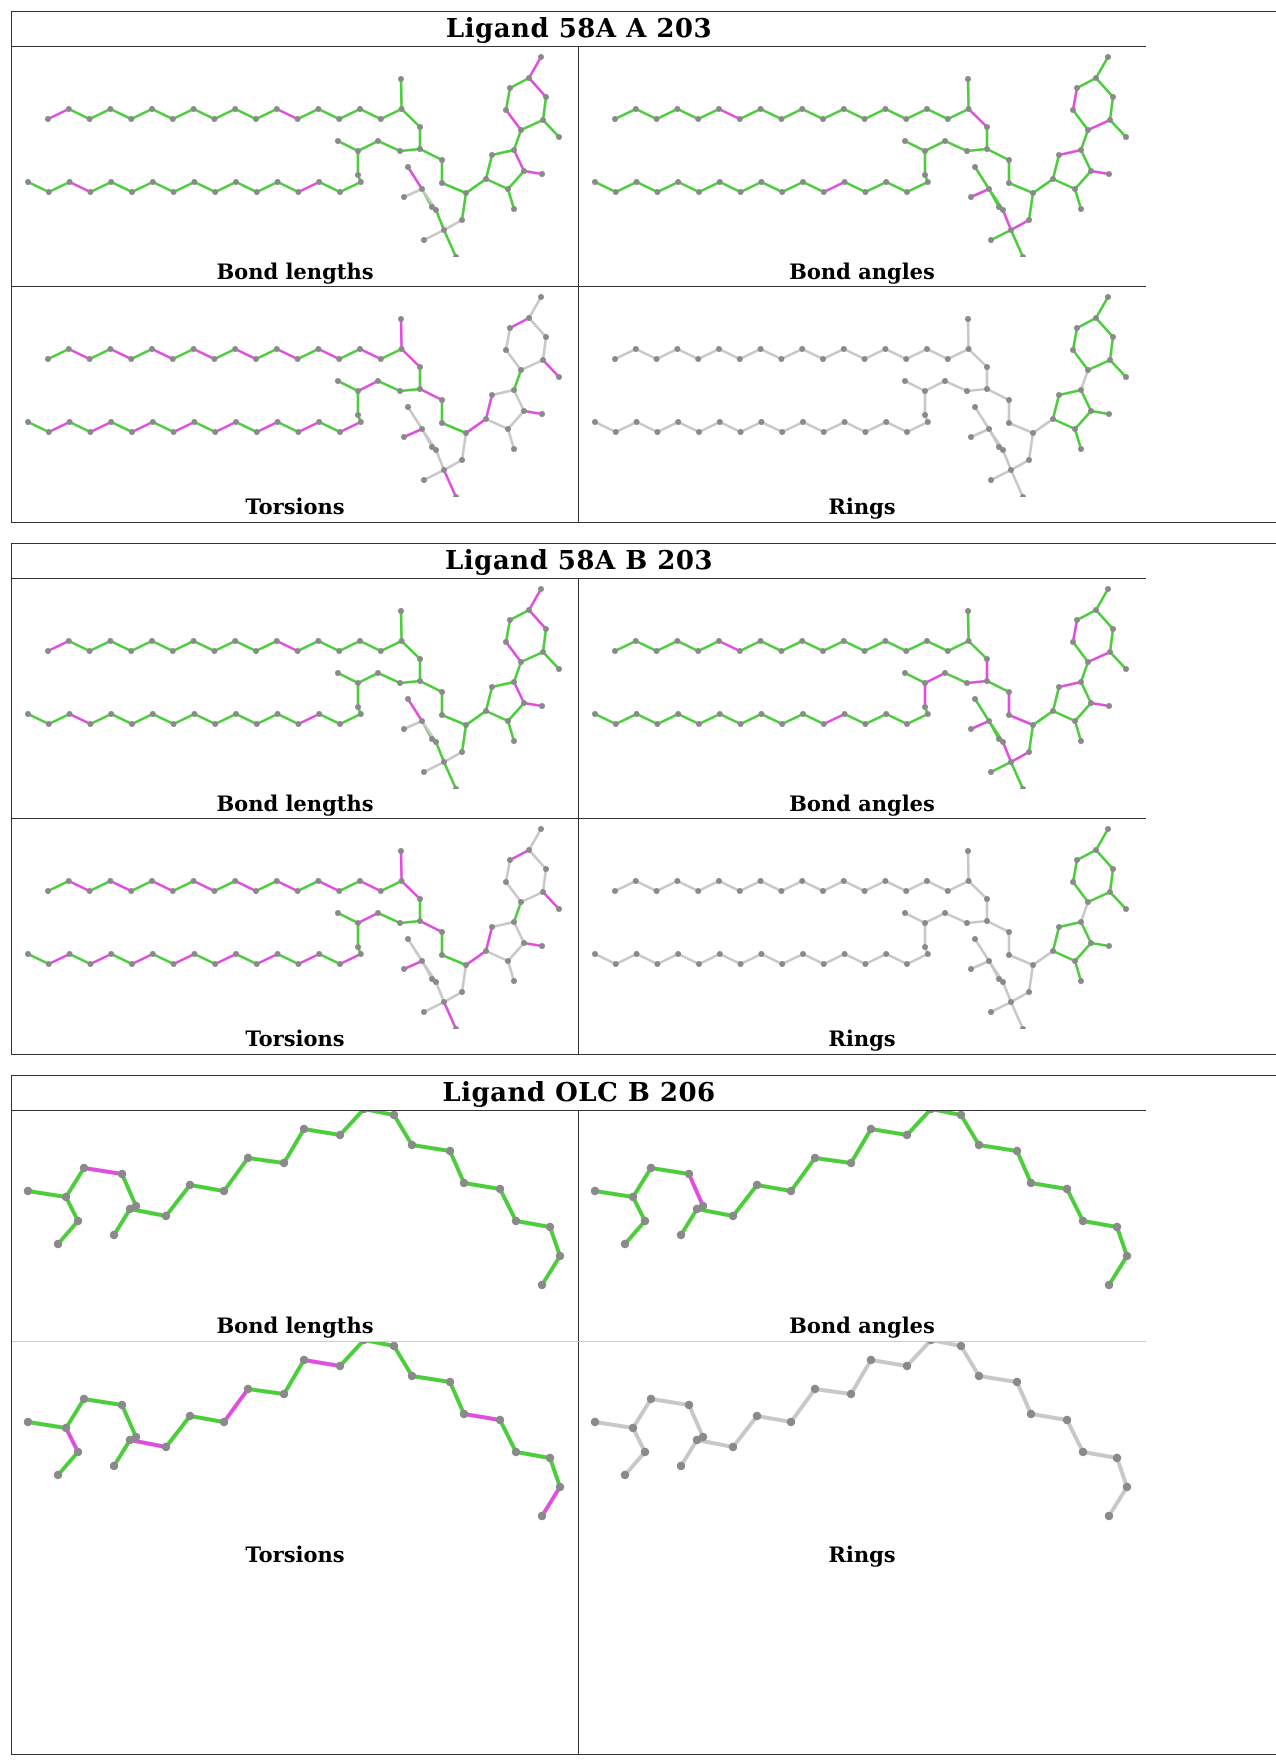 This screenshot has width=1276, height=1763. What do you see at coordinates (579, 561) in the screenshot?
I see `block-title: Ligand 58A B 203` at bounding box center [579, 561].